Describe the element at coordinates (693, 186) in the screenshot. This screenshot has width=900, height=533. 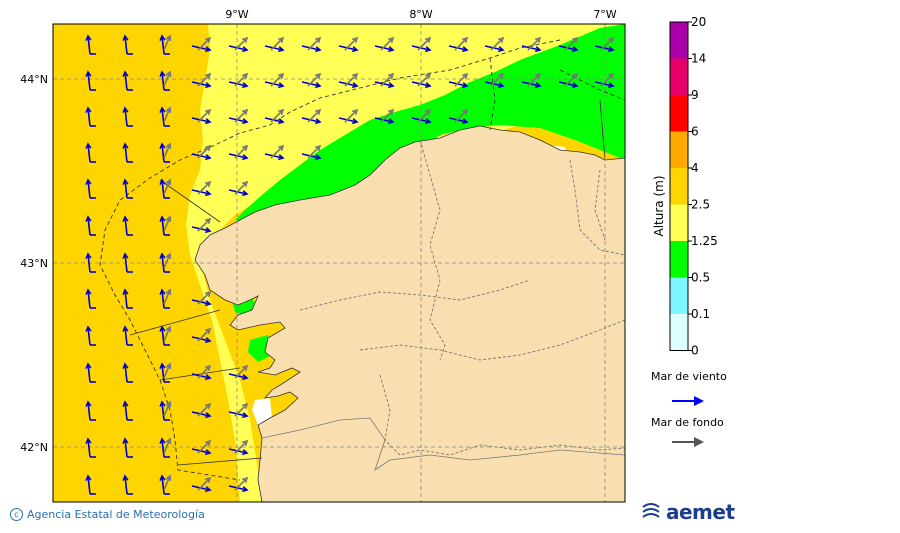
I see `height-colorbar: 20 14 9 6 4 2.5 1.25 0.5 0.1 0` at that location.